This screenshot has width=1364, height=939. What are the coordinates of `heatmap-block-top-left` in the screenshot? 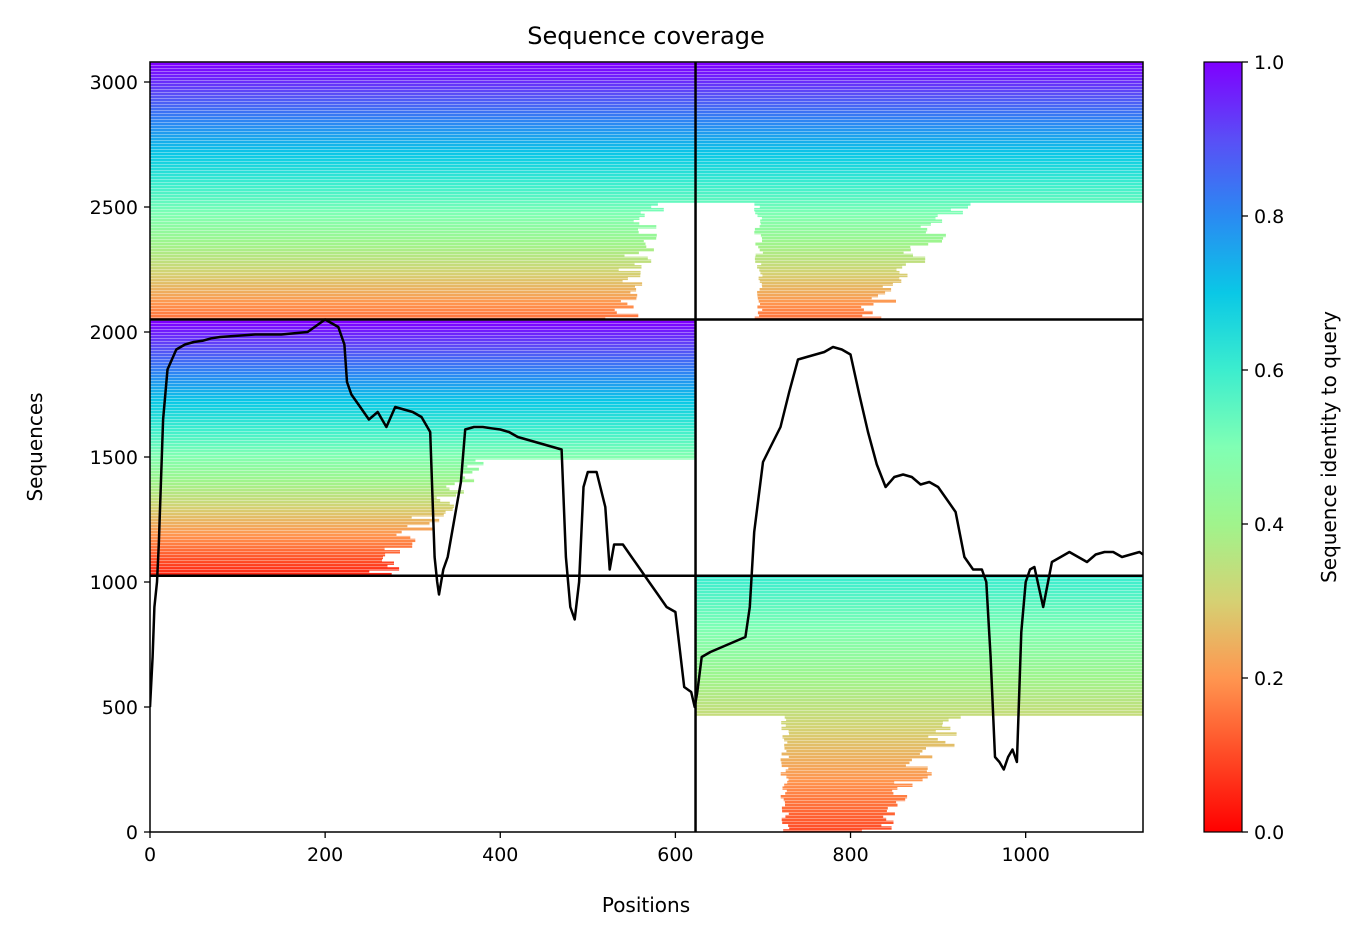 It's located at (423, 191).